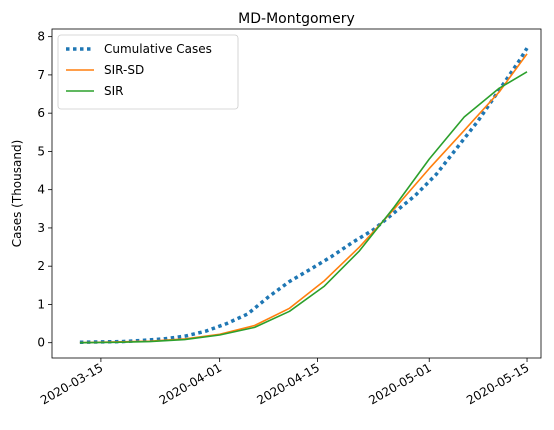 This screenshot has width=554, height=430. I want to click on x-tick-label: 2020-03-15, so click(71, 383).